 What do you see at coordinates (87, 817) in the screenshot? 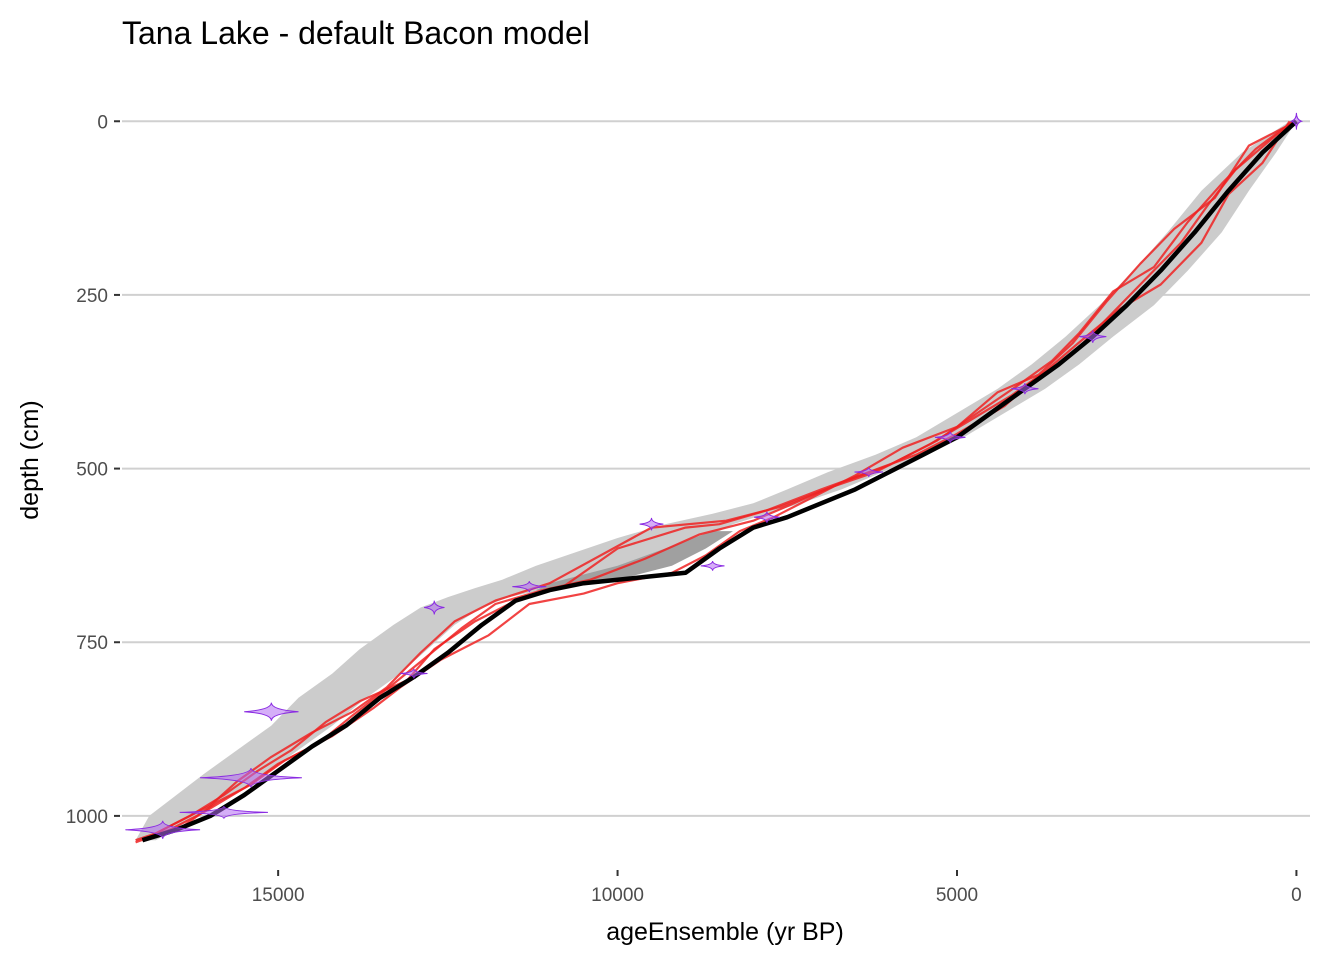
I see `y-tick-label: 1000` at bounding box center [87, 817].